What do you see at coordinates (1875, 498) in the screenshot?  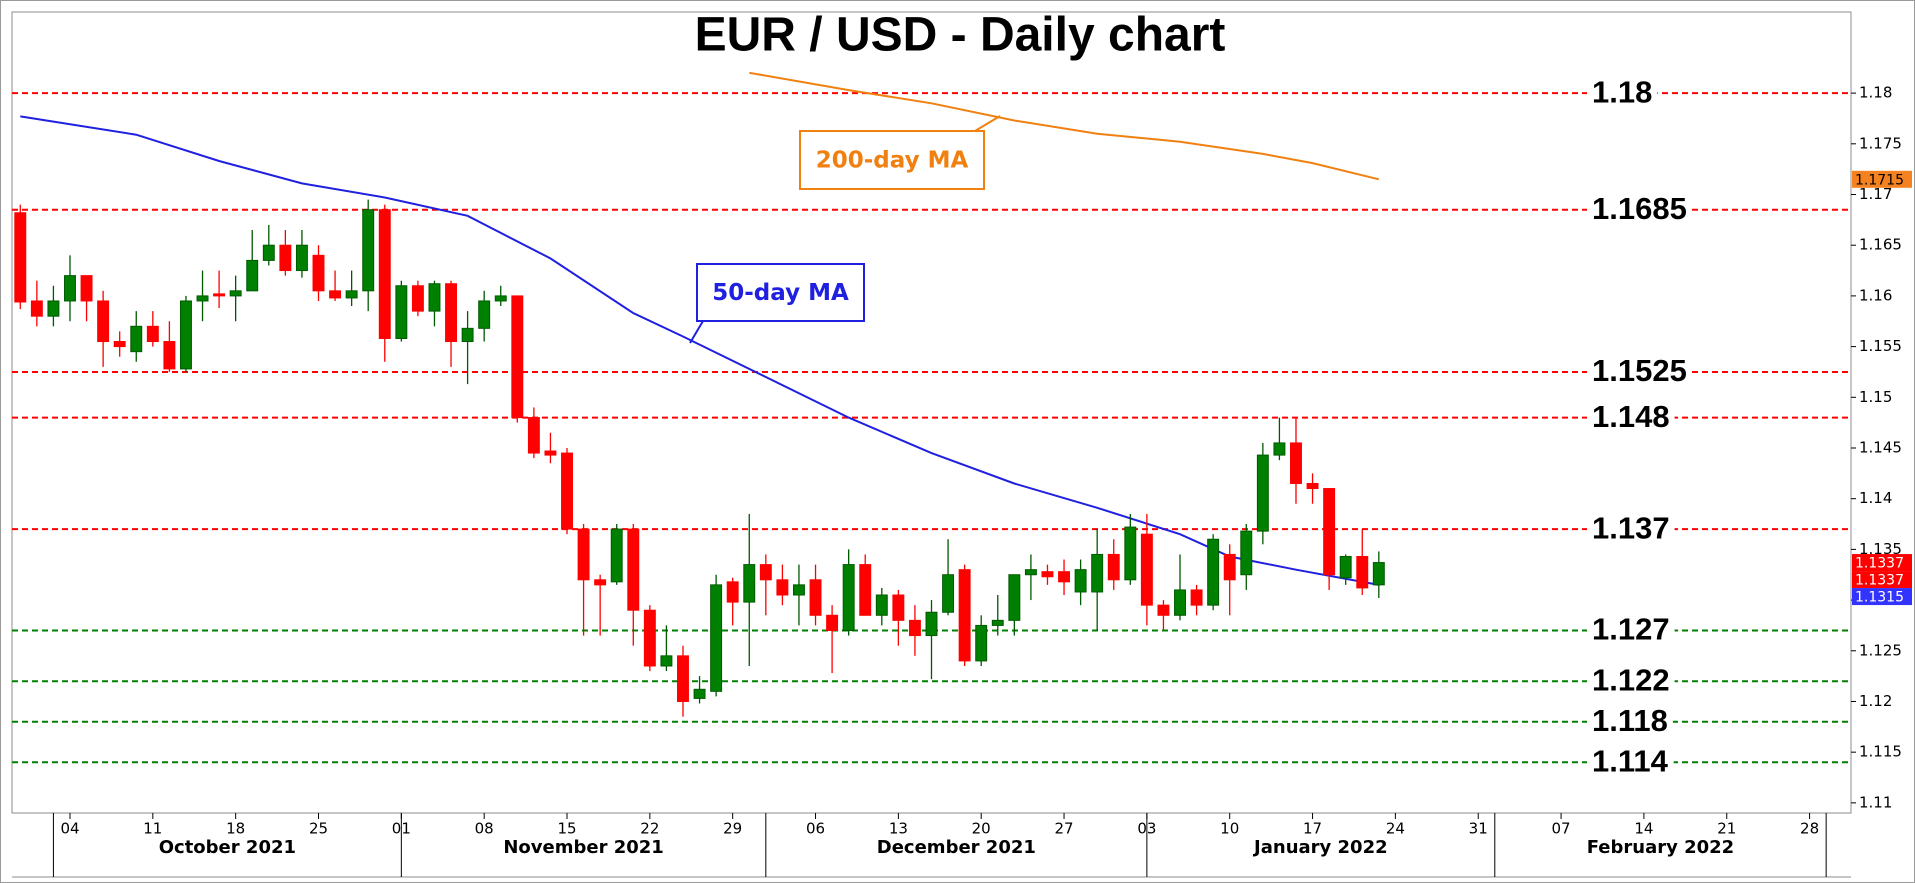 I see `y-tick-label: 1.14` at bounding box center [1875, 498].